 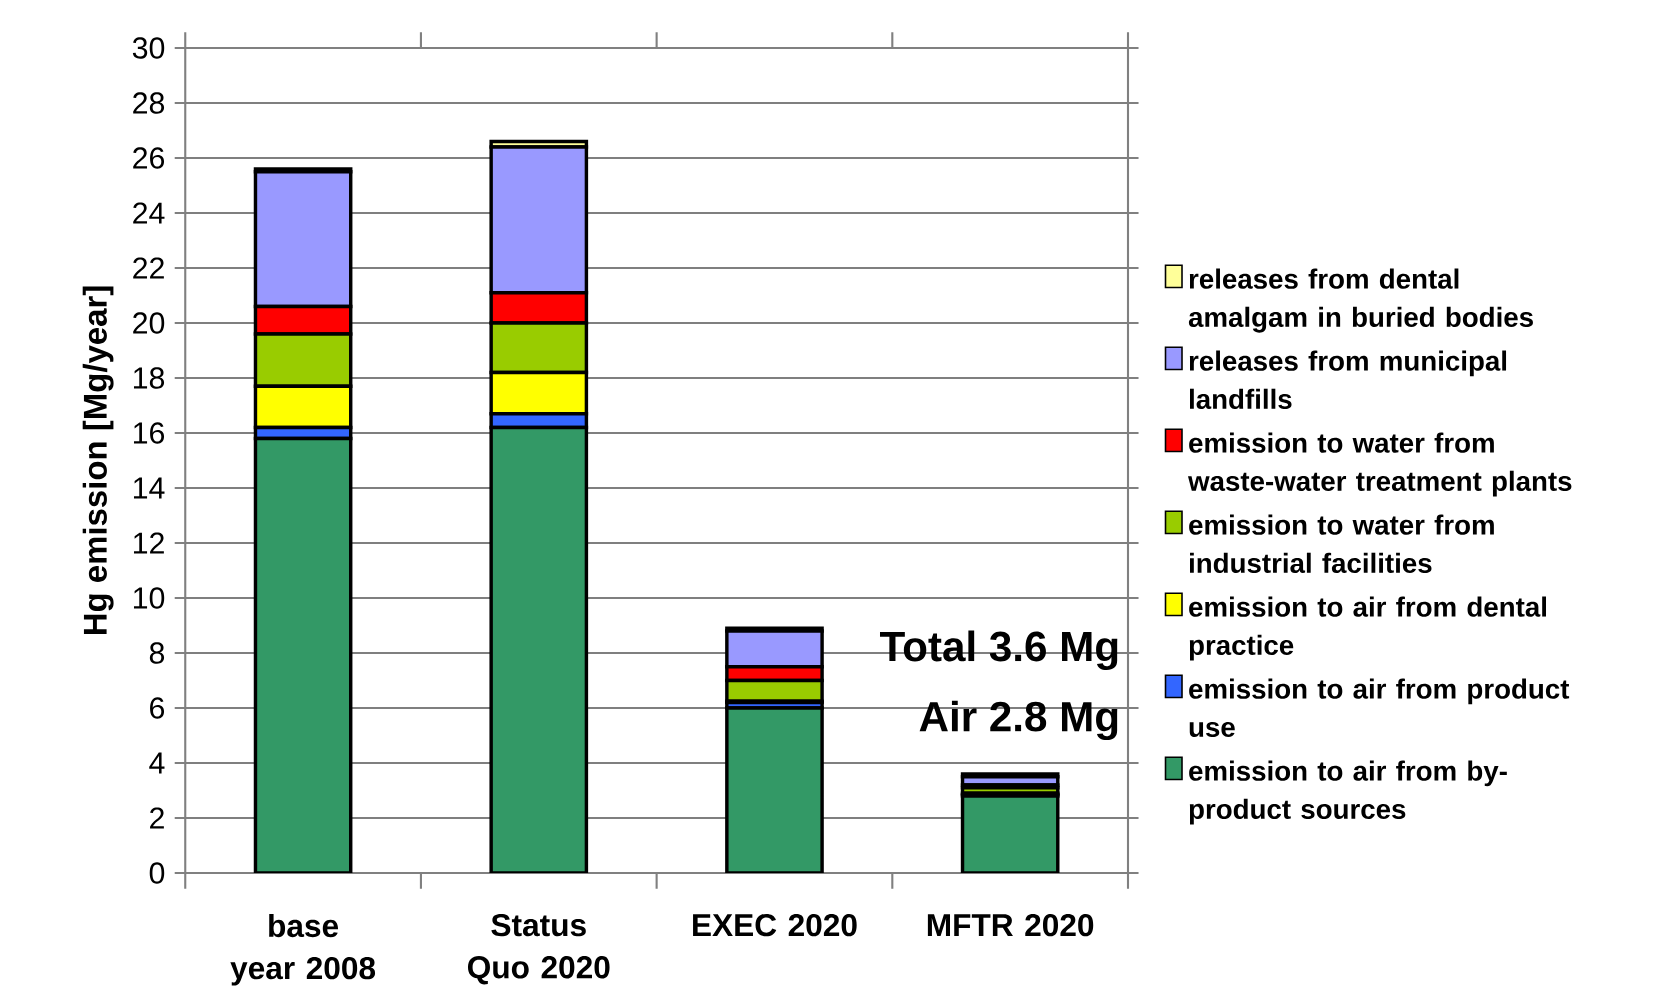 I want to click on y-tick-label: 8, so click(x=157, y=653).